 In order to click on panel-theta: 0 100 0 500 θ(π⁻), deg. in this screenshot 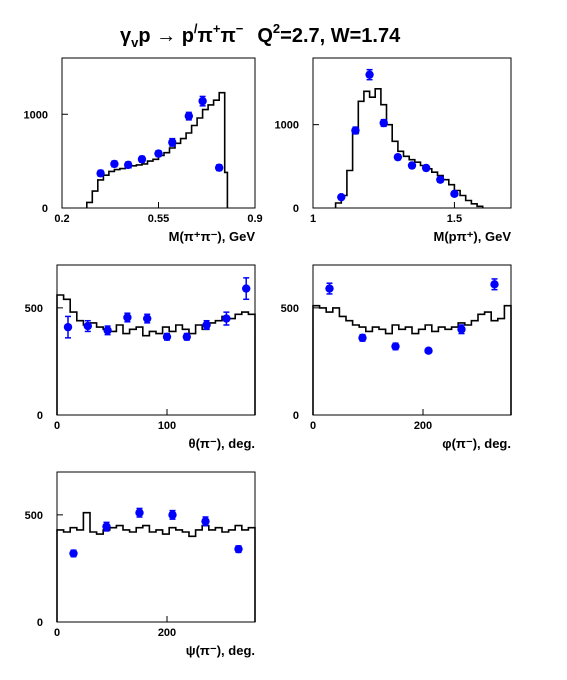, I will do `click(140, 357)`.